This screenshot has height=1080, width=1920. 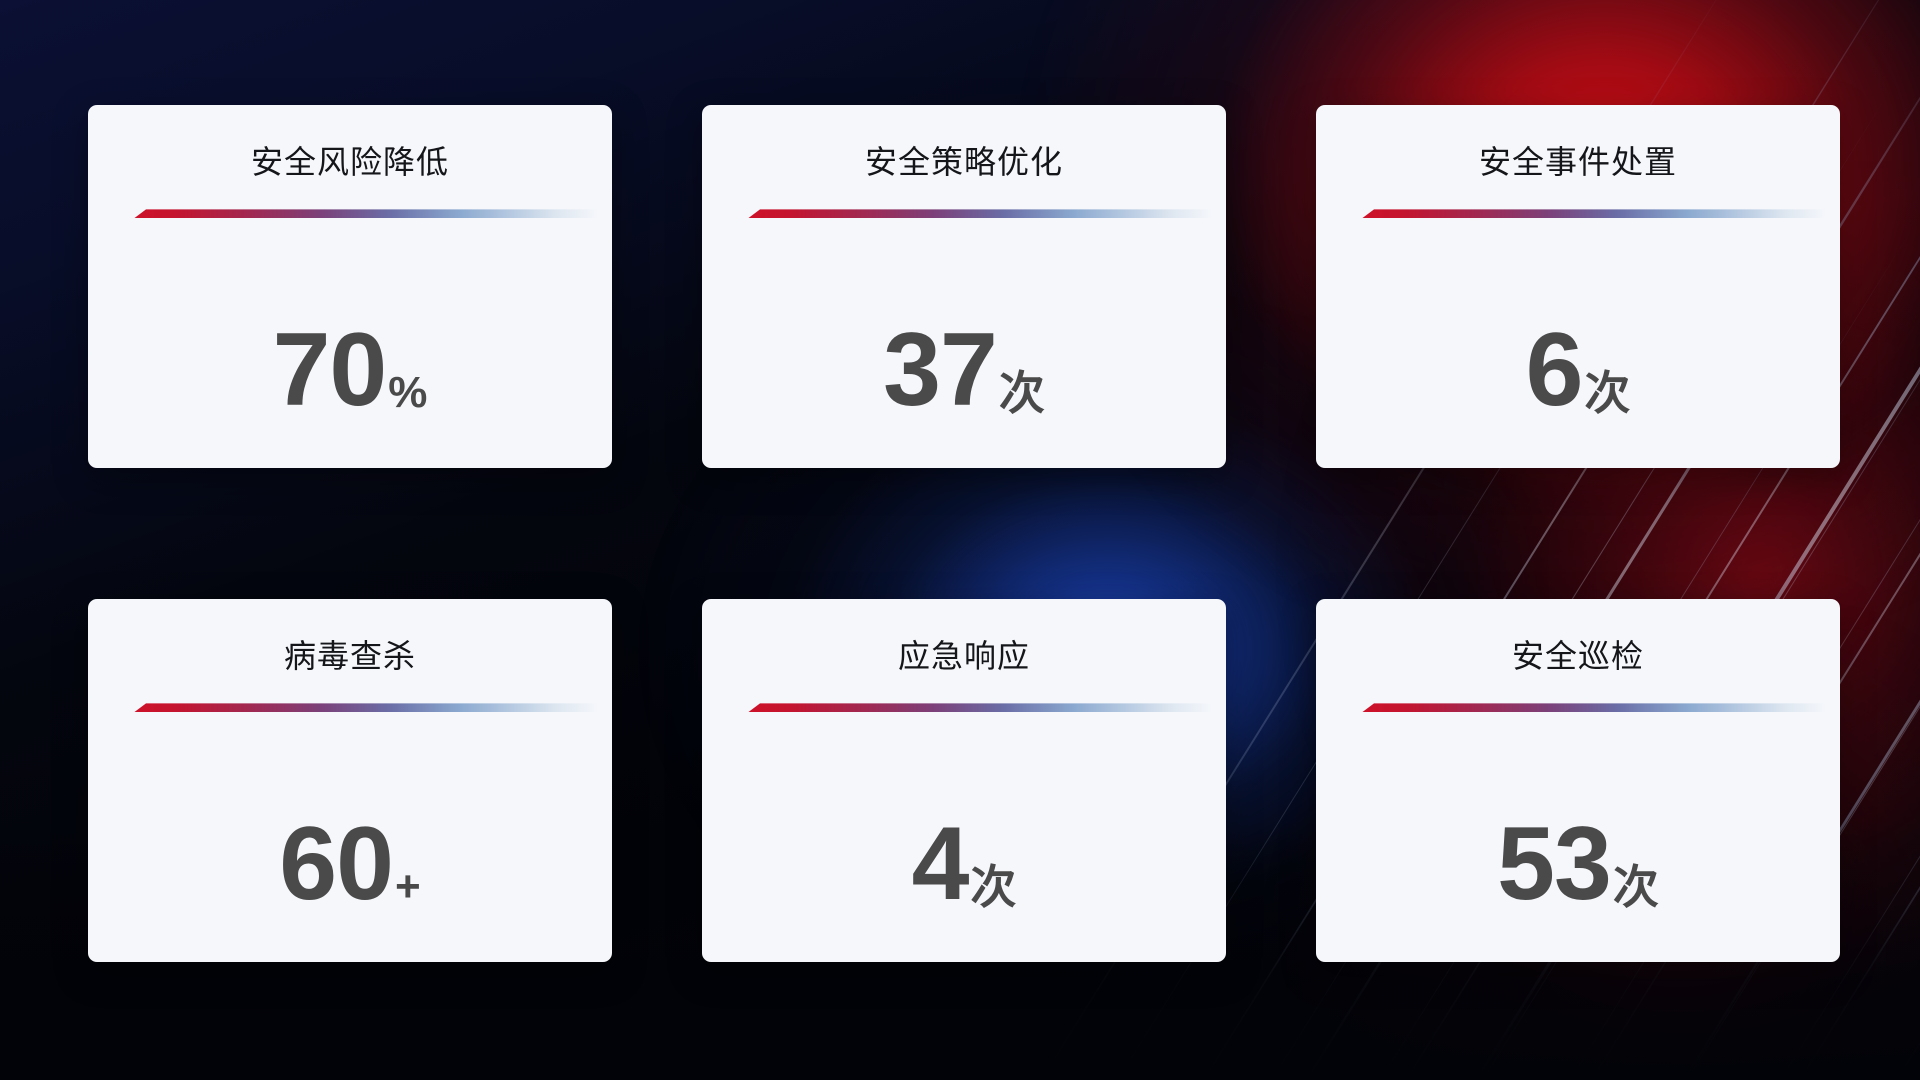 What do you see at coordinates (1578, 286) in the screenshot?
I see `stat-card: 安全事件处置 6 次` at bounding box center [1578, 286].